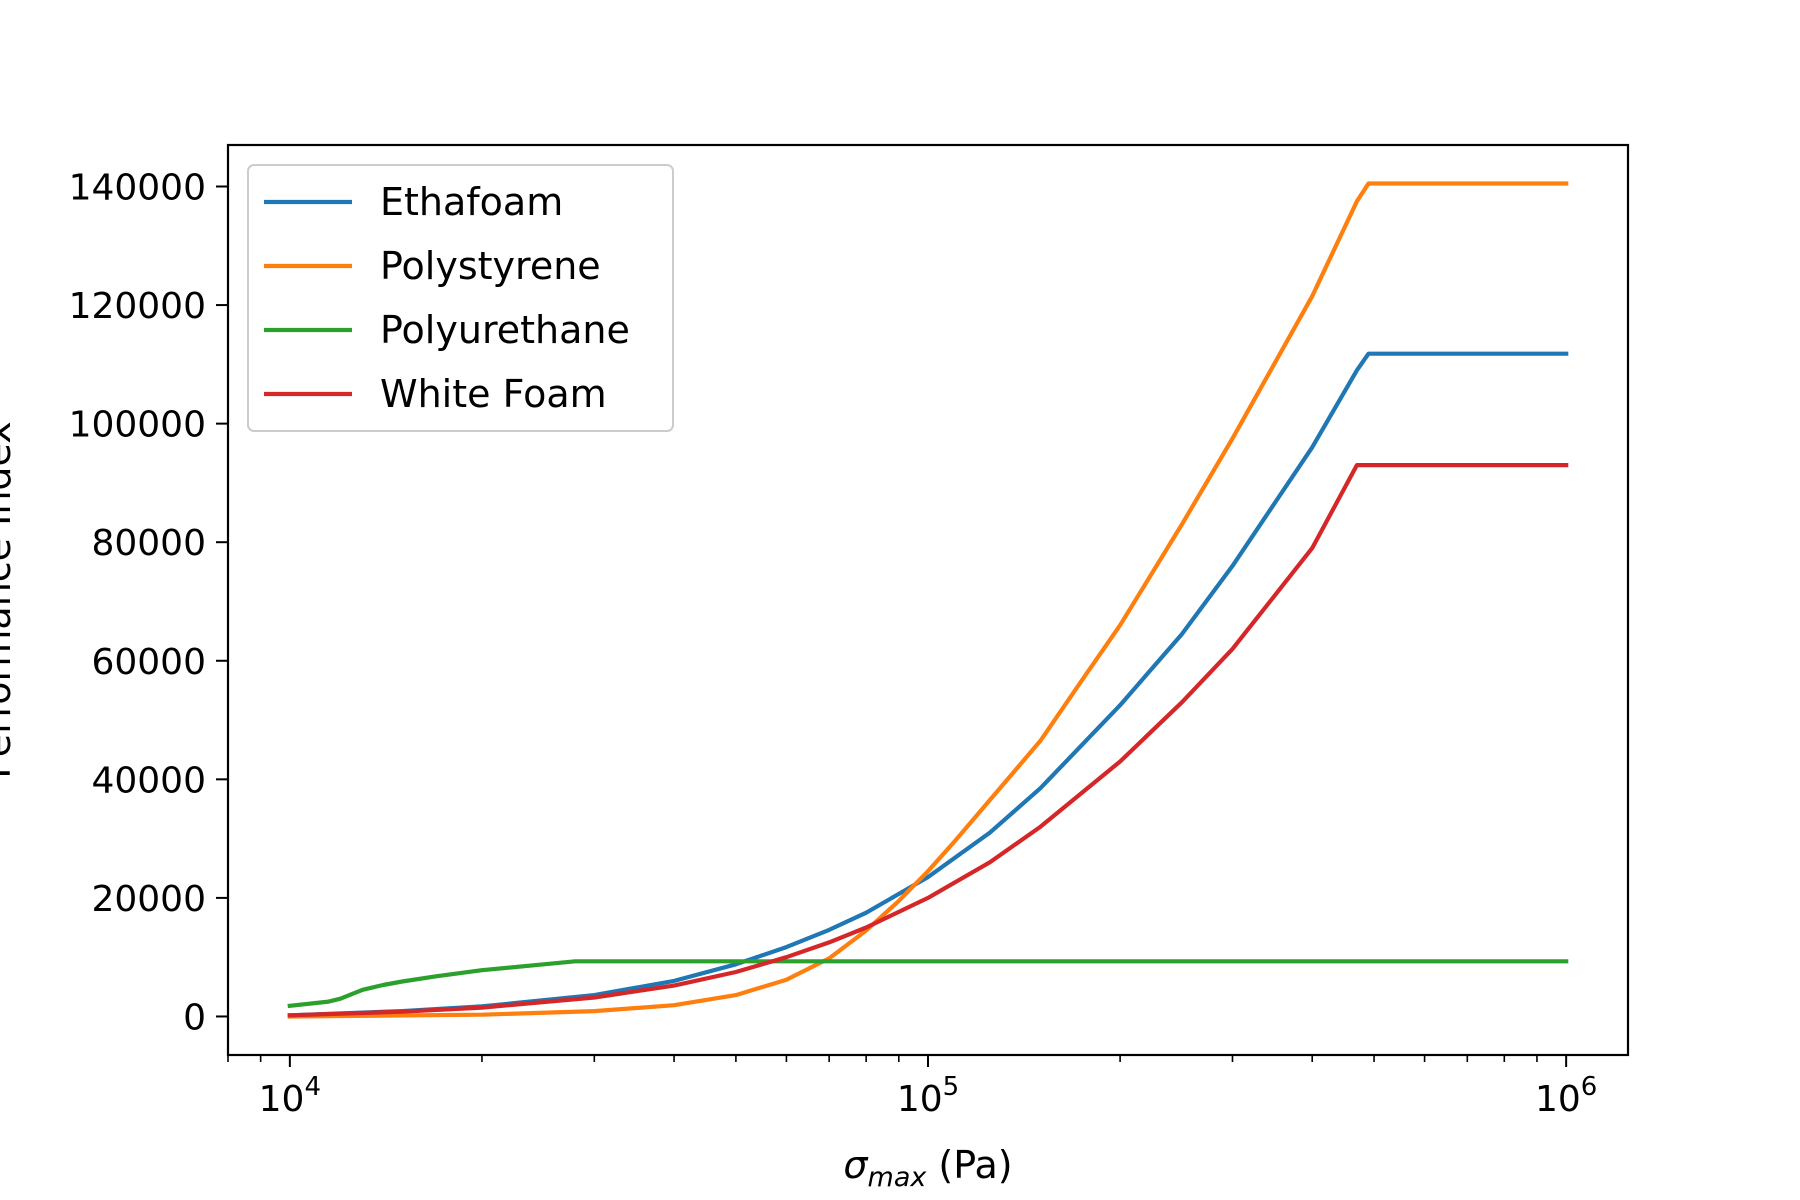 This screenshot has height=1200, width=1800. I want to click on x-tick-label-0: 10⁴, so click(290, 1096).